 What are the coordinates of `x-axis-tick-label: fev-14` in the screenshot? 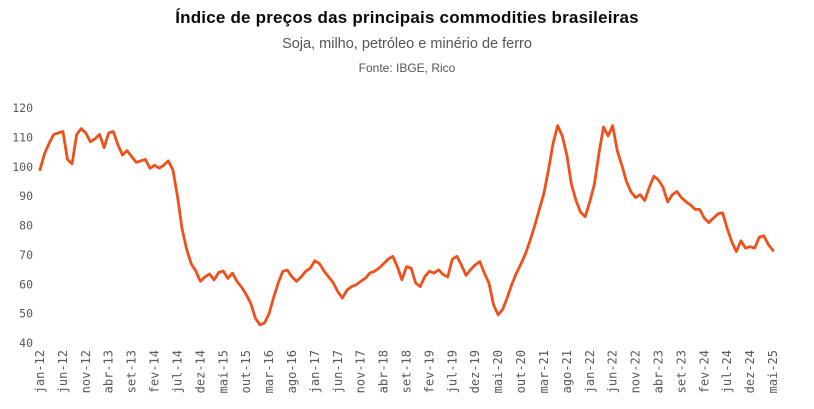 It's located at (155, 371).